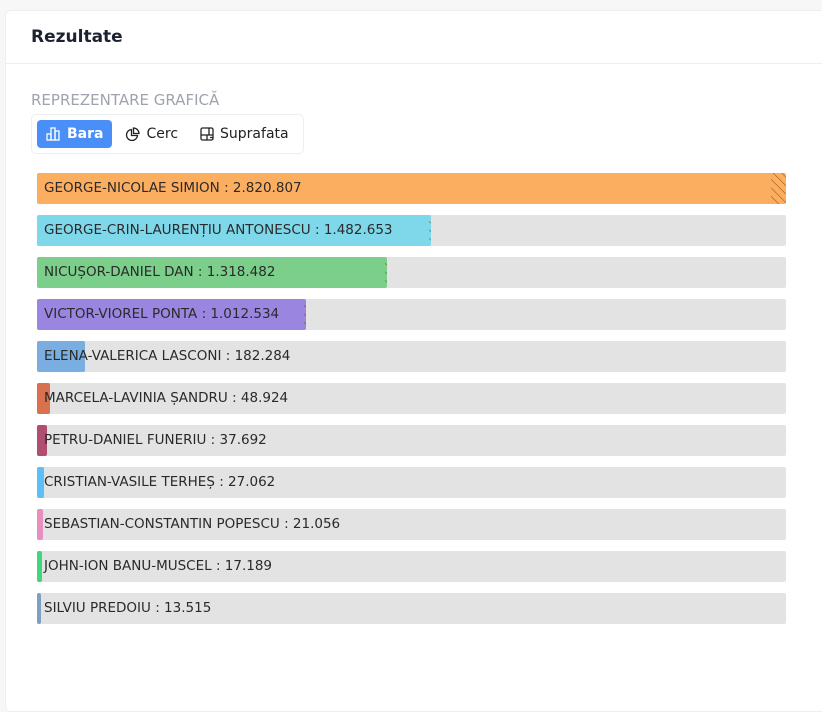 This screenshot has height=712, width=822. I want to click on bar-label: MARCELA-LAVINIA ȘANDRU : 48.924, so click(166, 398).